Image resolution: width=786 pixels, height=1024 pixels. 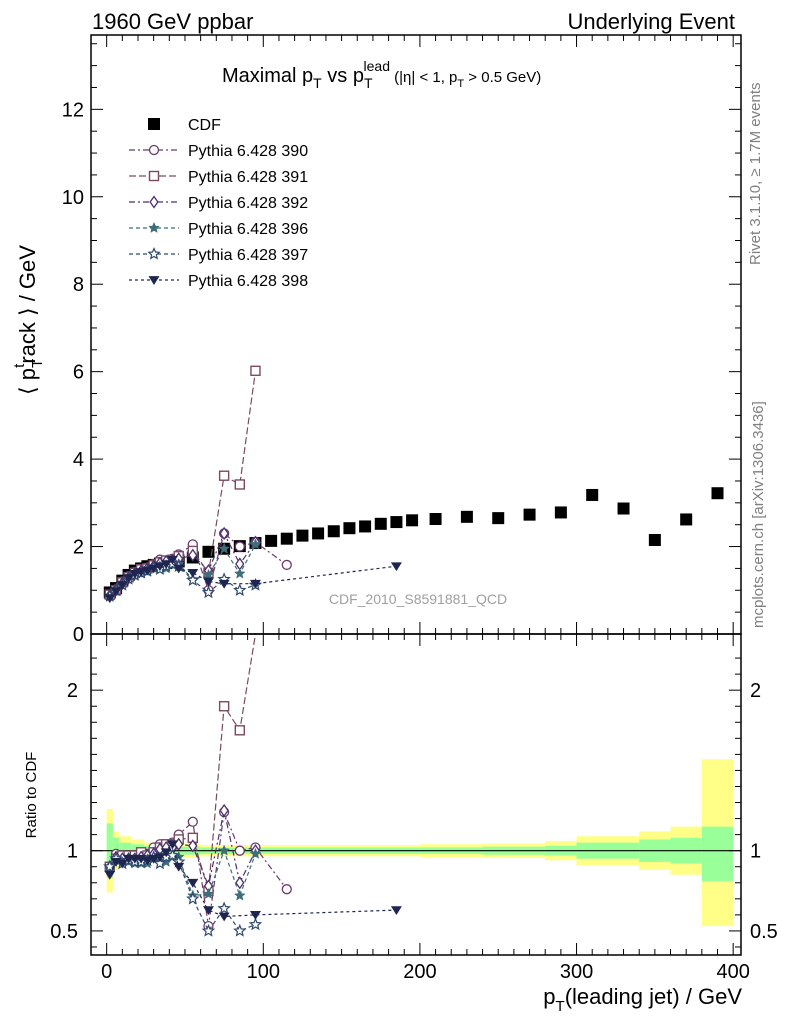 I want to click on legend-label-3: Pythia 6.428 392, so click(x=248, y=203).